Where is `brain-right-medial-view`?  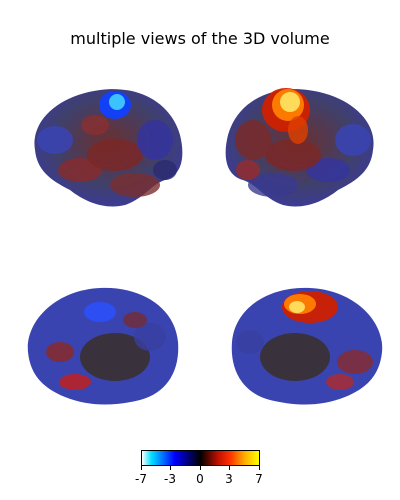 brain-right-medial-view is located at coordinates (307, 346).